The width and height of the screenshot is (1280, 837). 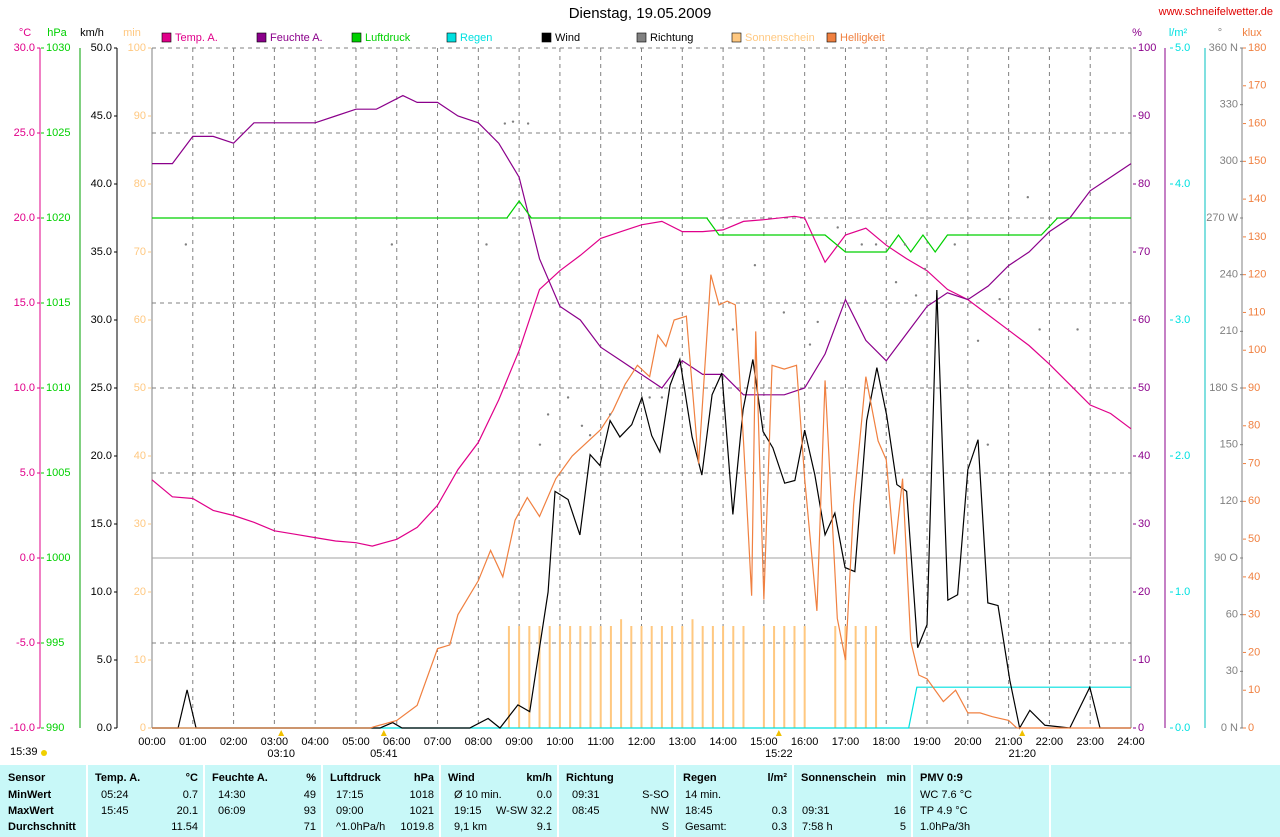 What do you see at coordinates (31, 811) in the screenshot?
I see `row-label: MaxWert` at bounding box center [31, 811].